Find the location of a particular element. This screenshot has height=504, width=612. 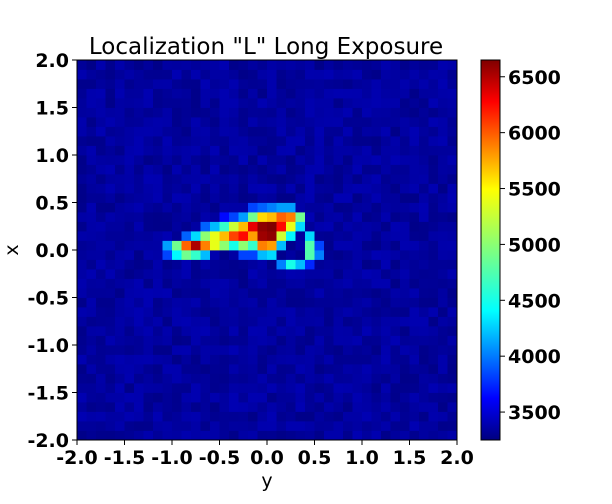

colorbar-tick-label: 4500 is located at coordinates (534, 301).